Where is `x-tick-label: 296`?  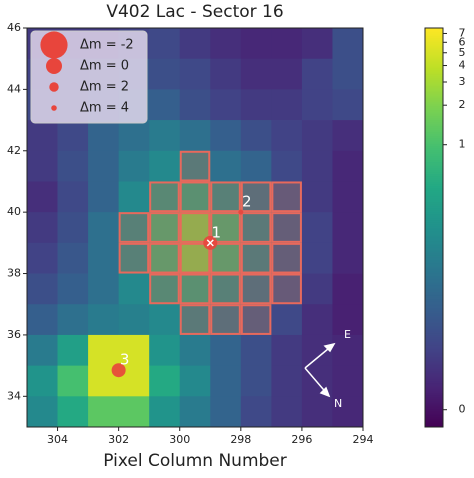
x-tick-label: 296 is located at coordinates (301, 439).